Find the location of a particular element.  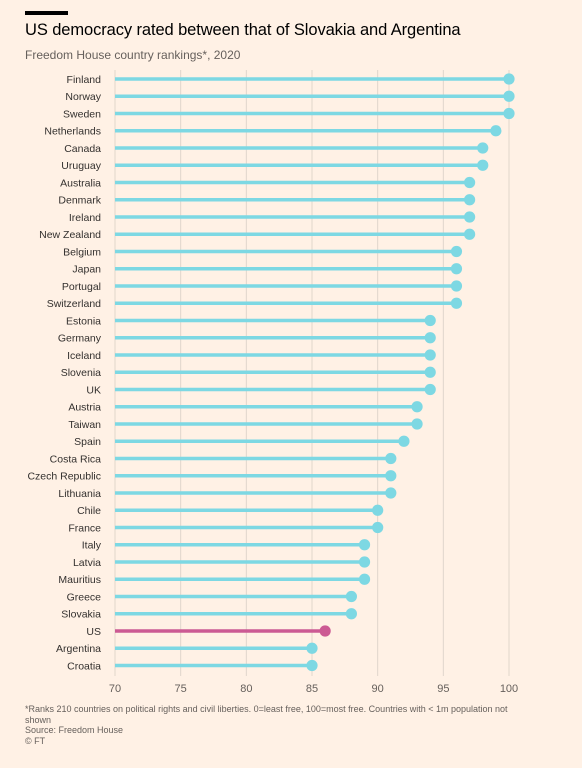

category-label: Mauritius is located at coordinates (79, 580).